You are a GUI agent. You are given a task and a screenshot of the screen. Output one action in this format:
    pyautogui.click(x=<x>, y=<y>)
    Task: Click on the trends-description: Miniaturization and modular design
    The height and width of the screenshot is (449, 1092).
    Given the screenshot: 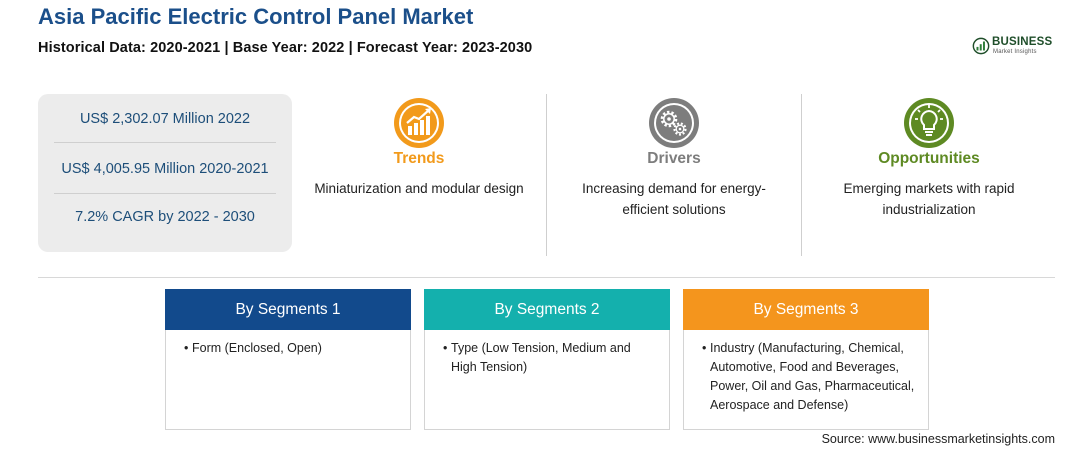 What is the action you would take?
    pyautogui.click(x=419, y=188)
    